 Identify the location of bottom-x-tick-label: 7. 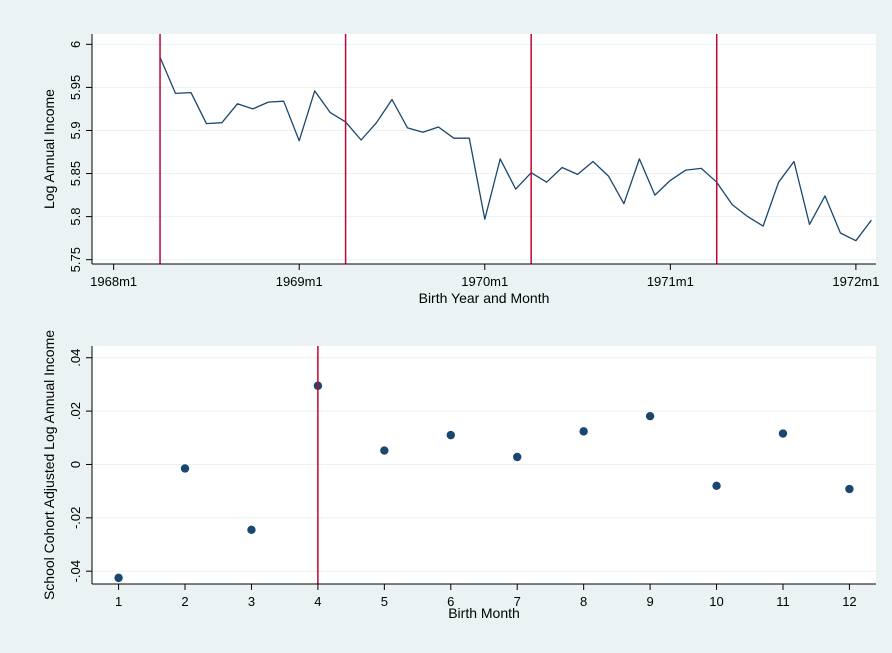
(517, 601).